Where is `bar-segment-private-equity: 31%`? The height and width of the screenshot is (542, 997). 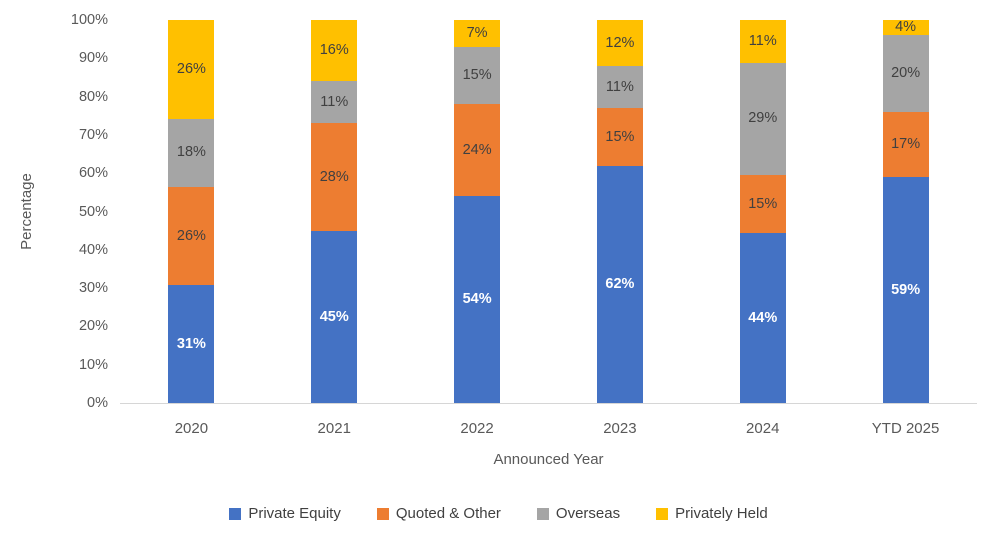 bar-segment-private-equity: 31% is located at coordinates (191, 344).